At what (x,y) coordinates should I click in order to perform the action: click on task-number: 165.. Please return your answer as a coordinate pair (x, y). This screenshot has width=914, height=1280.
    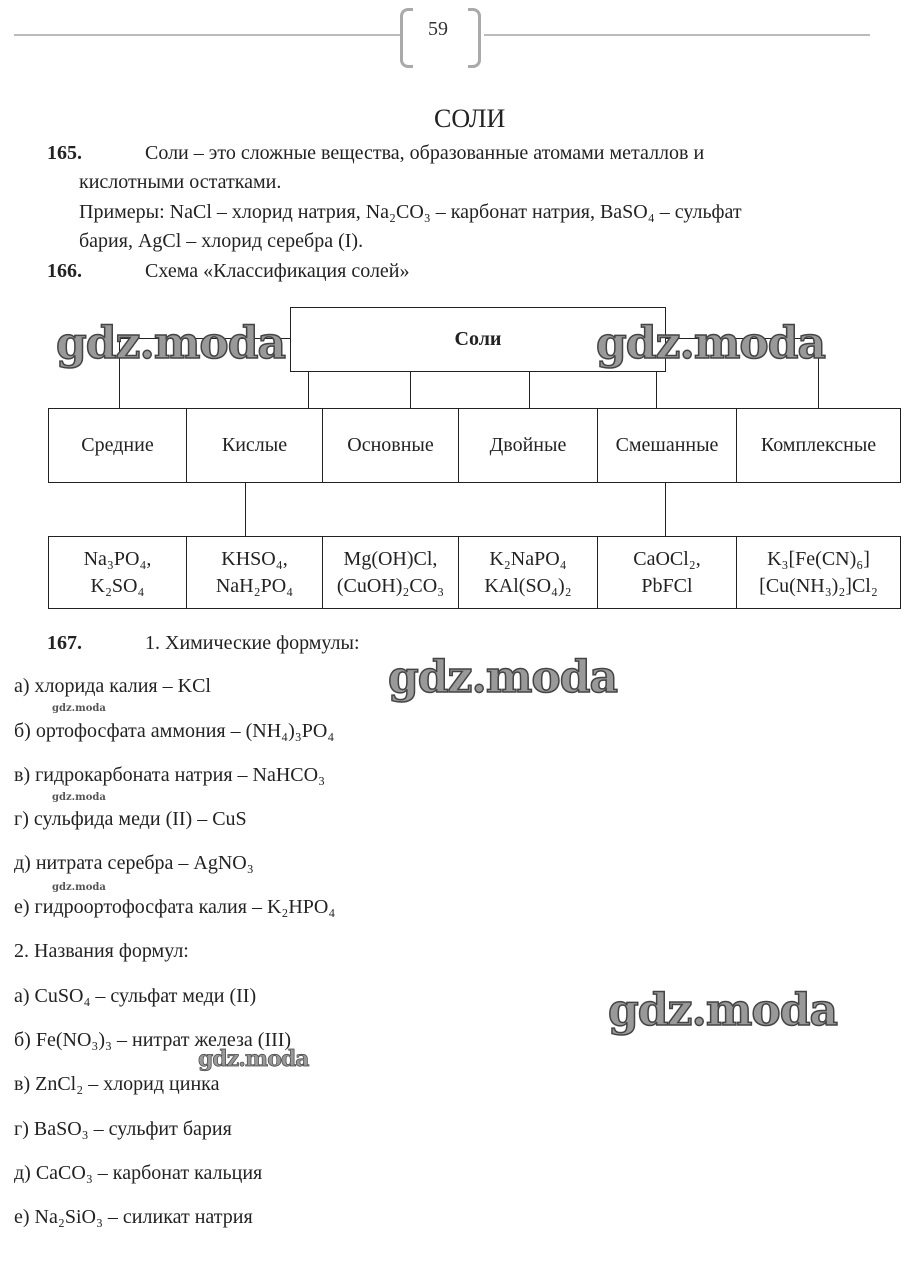
    Looking at the image, I should click on (64, 153).